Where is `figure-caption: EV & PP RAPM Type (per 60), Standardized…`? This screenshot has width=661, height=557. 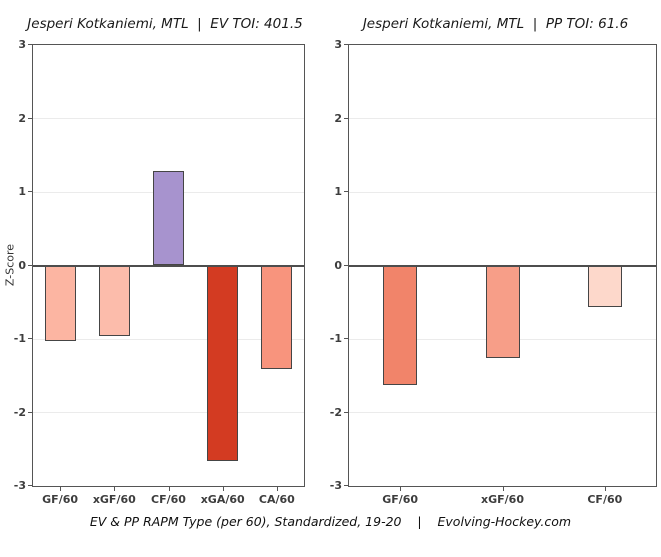 figure-caption: EV & PP RAPM Type (per 60), Standardized… is located at coordinates (330, 521).